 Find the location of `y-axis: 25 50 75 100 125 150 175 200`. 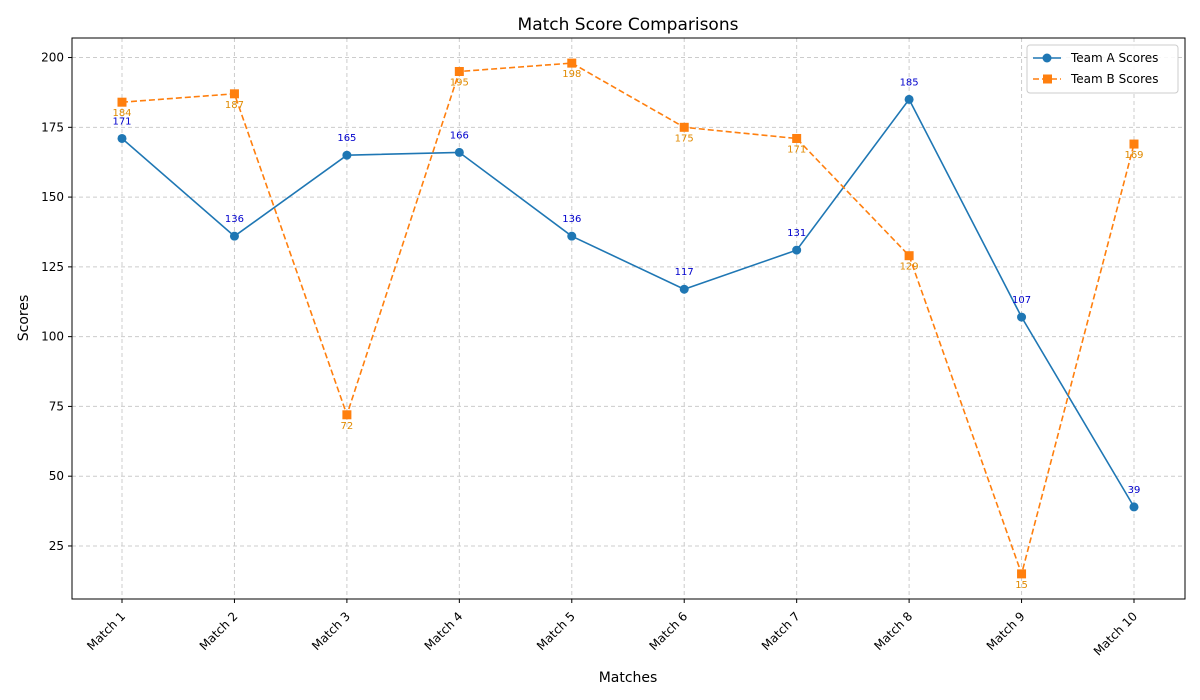

y-axis: 25 50 75 100 125 150 175 200 is located at coordinates (56, 302).